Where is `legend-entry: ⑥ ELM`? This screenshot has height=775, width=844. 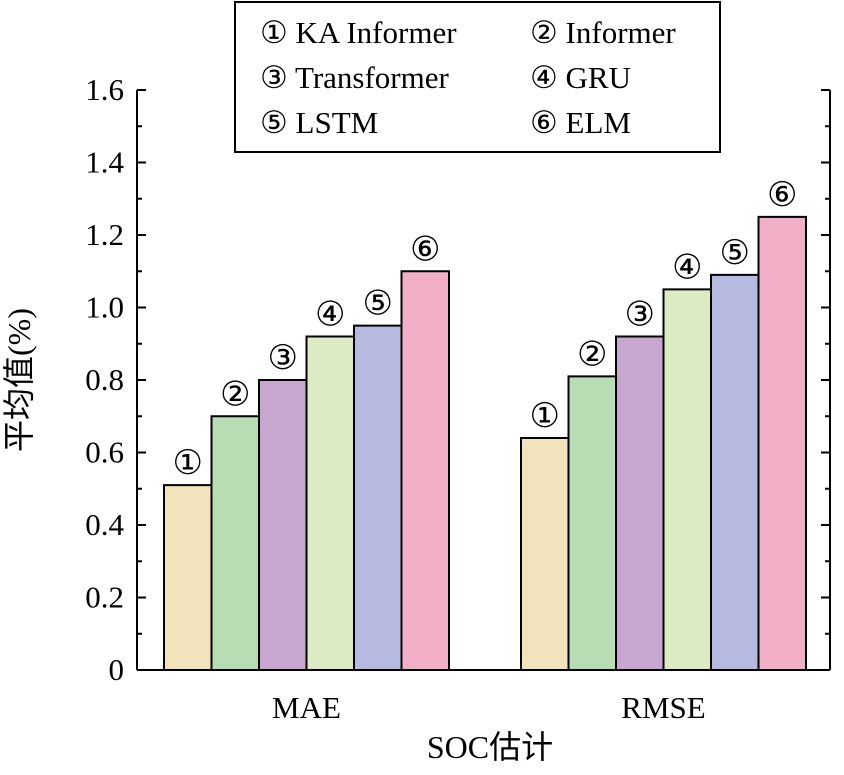 legend-entry: ⑥ ELM is located at coordinates (580, 122).